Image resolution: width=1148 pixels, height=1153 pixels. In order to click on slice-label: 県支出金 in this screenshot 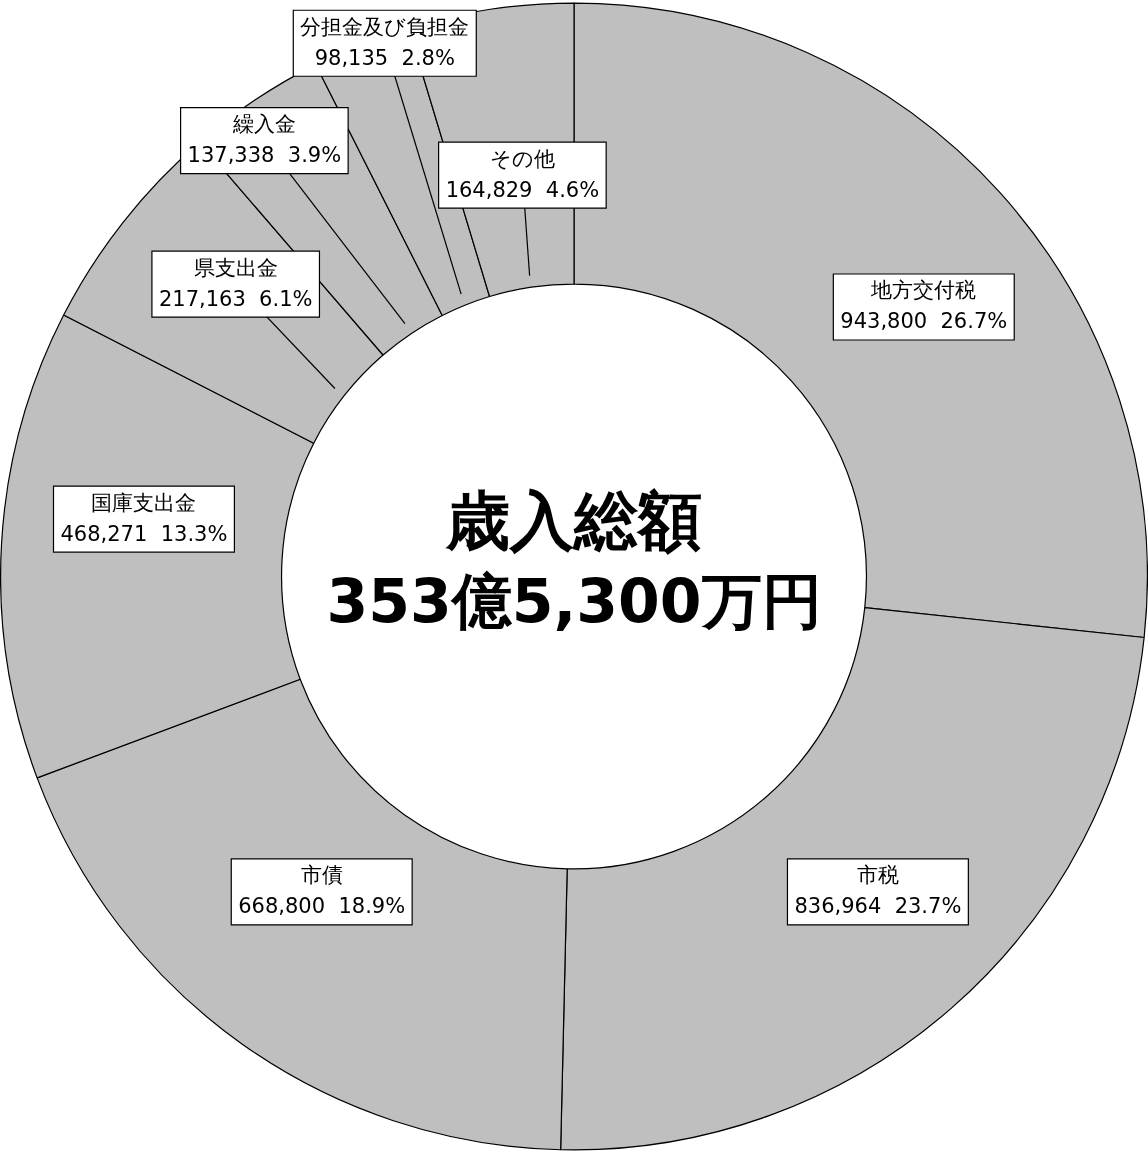, I will do `click(235, 267)`.